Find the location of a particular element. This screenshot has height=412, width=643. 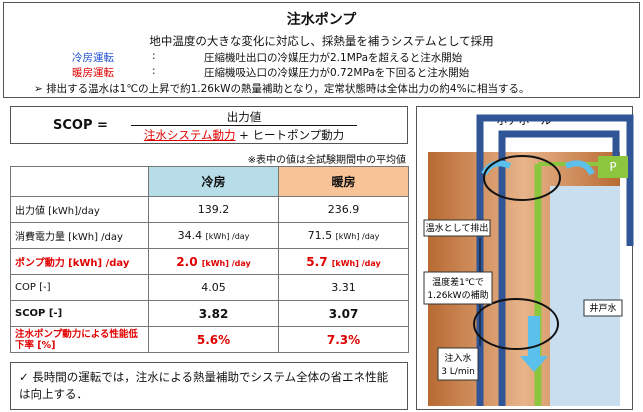

condition-text: 圧縮機吸込口の冷媒圧力が0.72MPaを下回ると注水開始 is located at coordinates (337, 73).